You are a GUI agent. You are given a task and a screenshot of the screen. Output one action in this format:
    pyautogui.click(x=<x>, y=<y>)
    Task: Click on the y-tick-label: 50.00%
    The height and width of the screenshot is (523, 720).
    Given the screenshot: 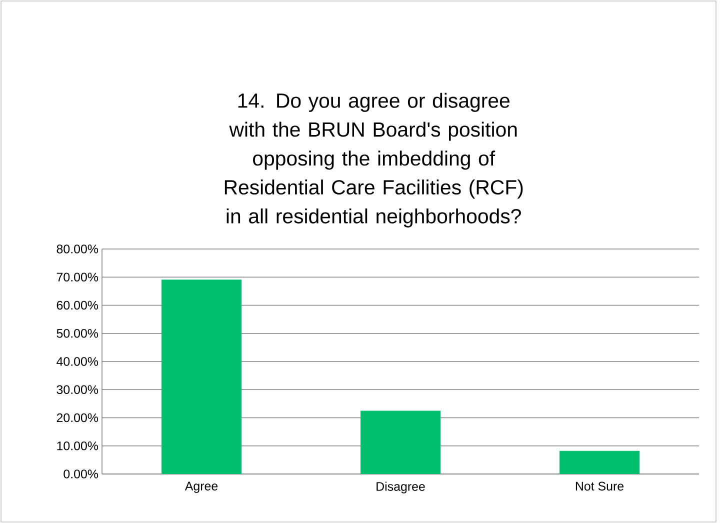 What is the action you would take?
    pyautogui.click(x=77, y=333)
    